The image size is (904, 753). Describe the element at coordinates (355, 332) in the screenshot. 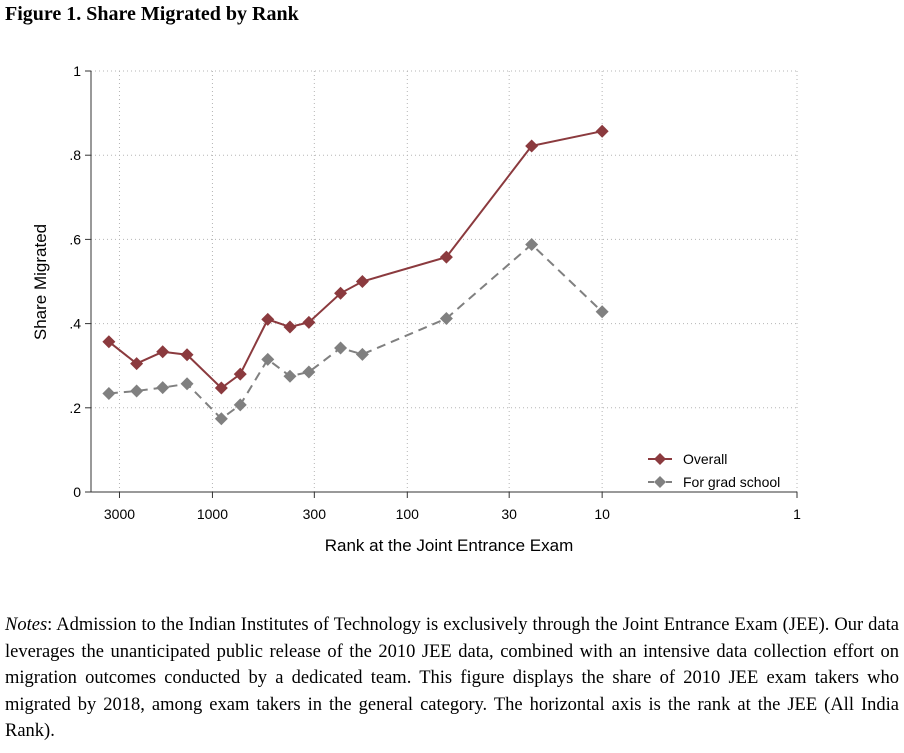

I see `series-line-for-grad-school` at that location.